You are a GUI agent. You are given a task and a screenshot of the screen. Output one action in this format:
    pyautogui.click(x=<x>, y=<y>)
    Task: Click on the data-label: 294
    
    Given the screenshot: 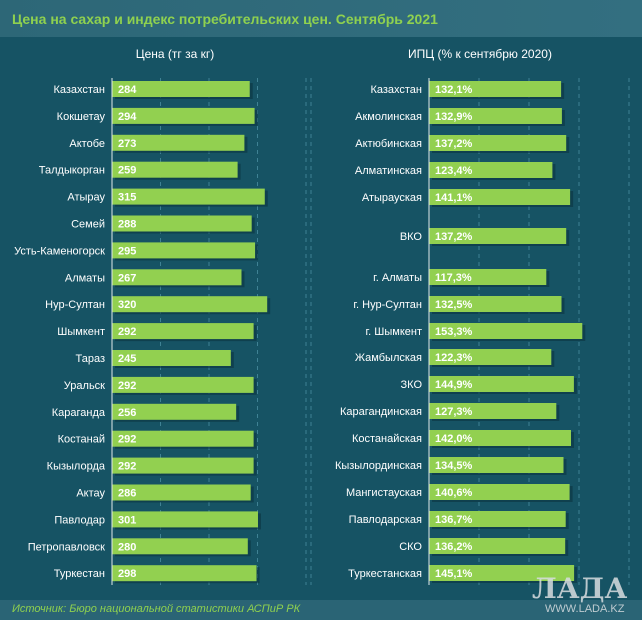 What is the action you would take?
    pyautogui.click(x=127, y=117)
    